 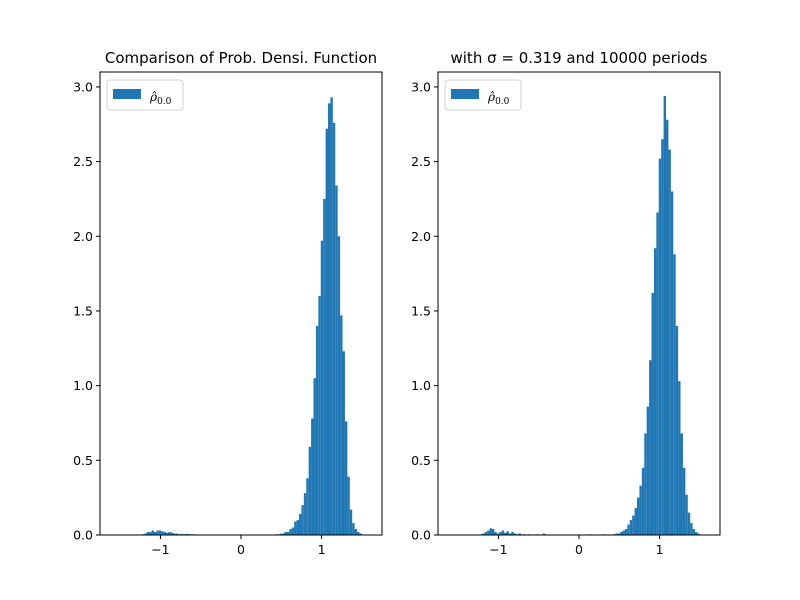 I want to click on legend-right: ρ̂0.0, so click(x=483, y=95).